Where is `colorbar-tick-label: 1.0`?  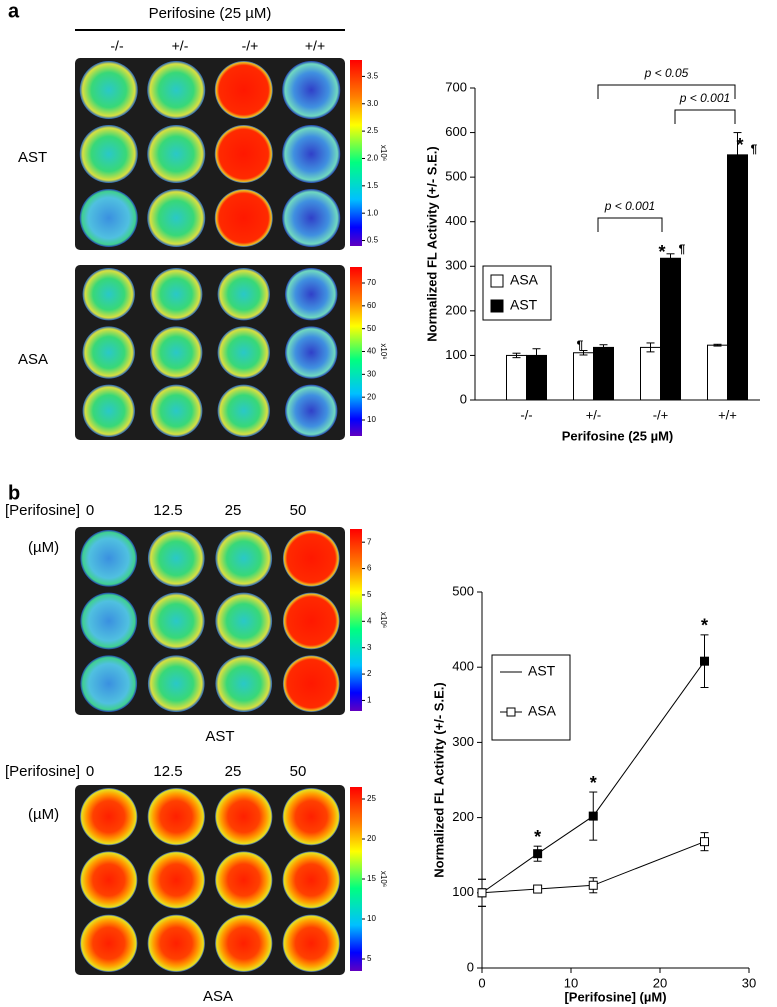 colorbar-tick-label: 1.0 is located at coordinates (373, 212).